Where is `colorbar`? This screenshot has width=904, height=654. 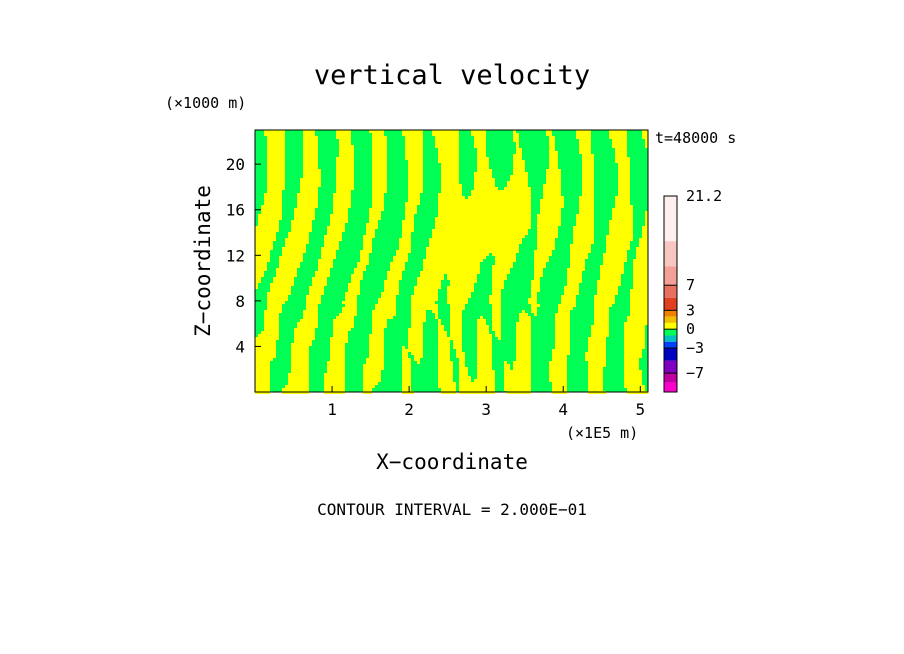 colorbar is located at coordinates (670, 294).